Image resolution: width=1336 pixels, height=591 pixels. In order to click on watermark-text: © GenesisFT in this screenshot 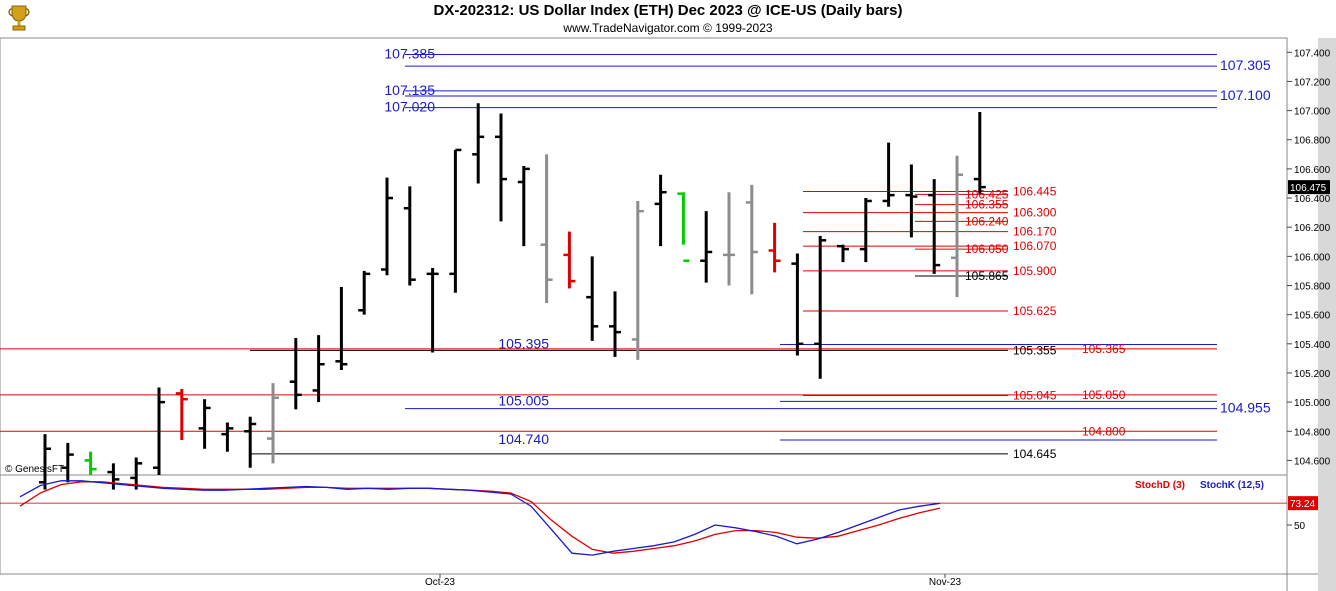, I will do `click(34, 469)`.